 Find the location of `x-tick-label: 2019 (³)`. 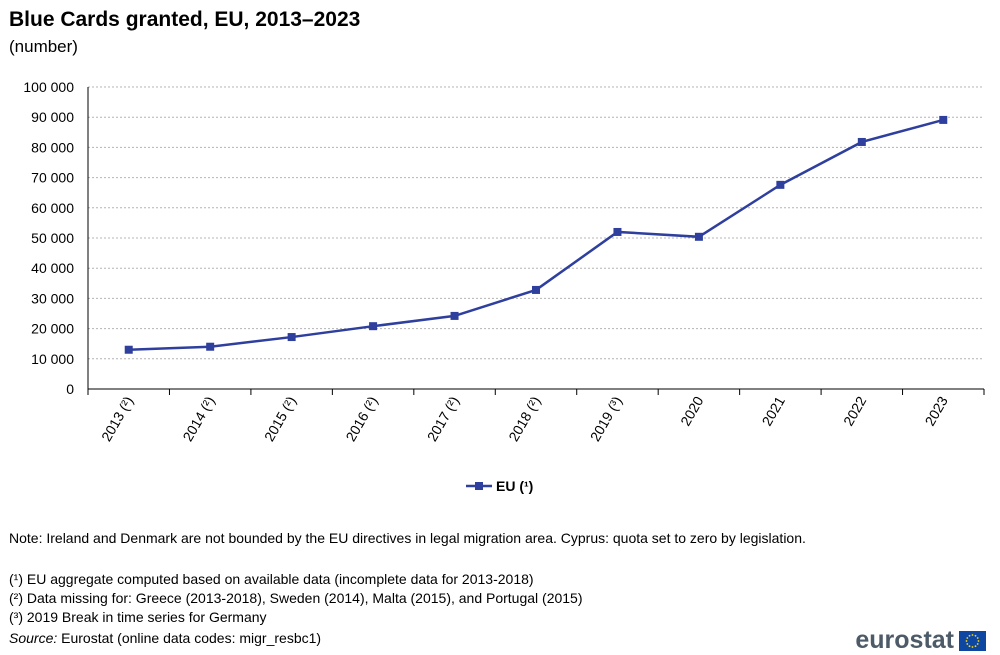

x-tick-label: 2019 (³) is located at coordinates (606, 419).